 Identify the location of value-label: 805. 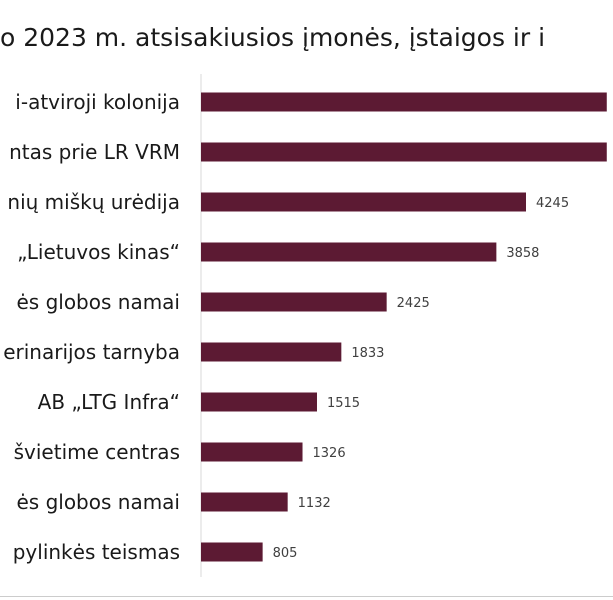
(285, 553).